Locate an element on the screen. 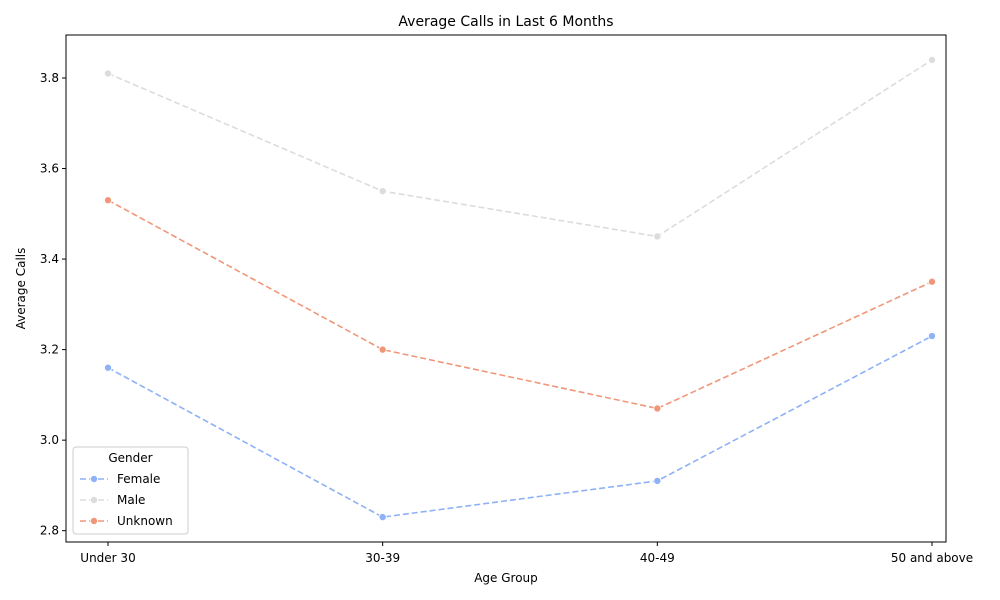 Image resolution: width=1000 pixels, height=600 pixels. y-axis-label: Average Calls is located at coordinates (21, 289).